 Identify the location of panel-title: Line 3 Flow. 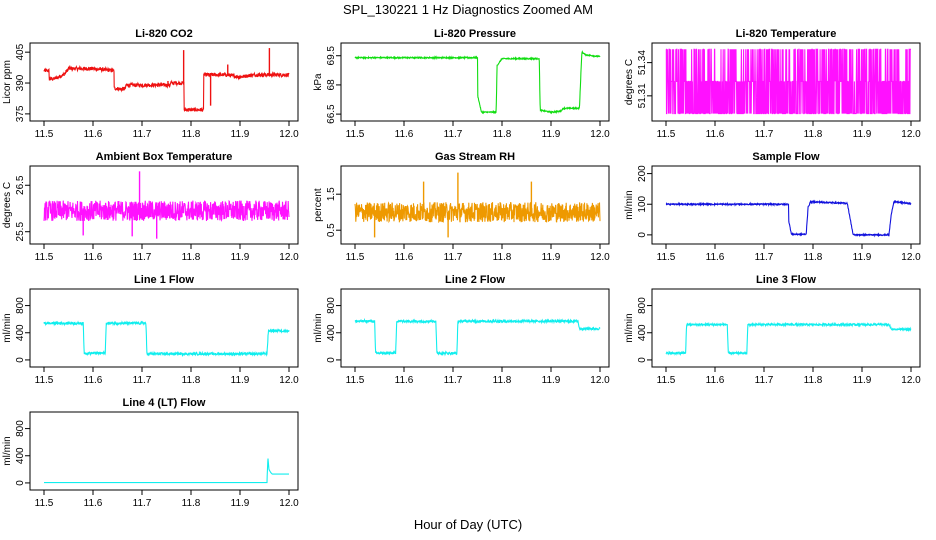
(786, 280).